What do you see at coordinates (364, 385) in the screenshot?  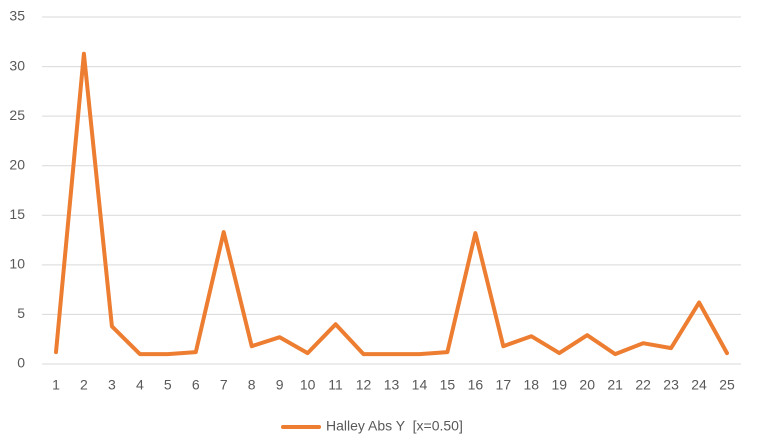 I see `x-tick-label: 12` at bounding box center [364, 385].